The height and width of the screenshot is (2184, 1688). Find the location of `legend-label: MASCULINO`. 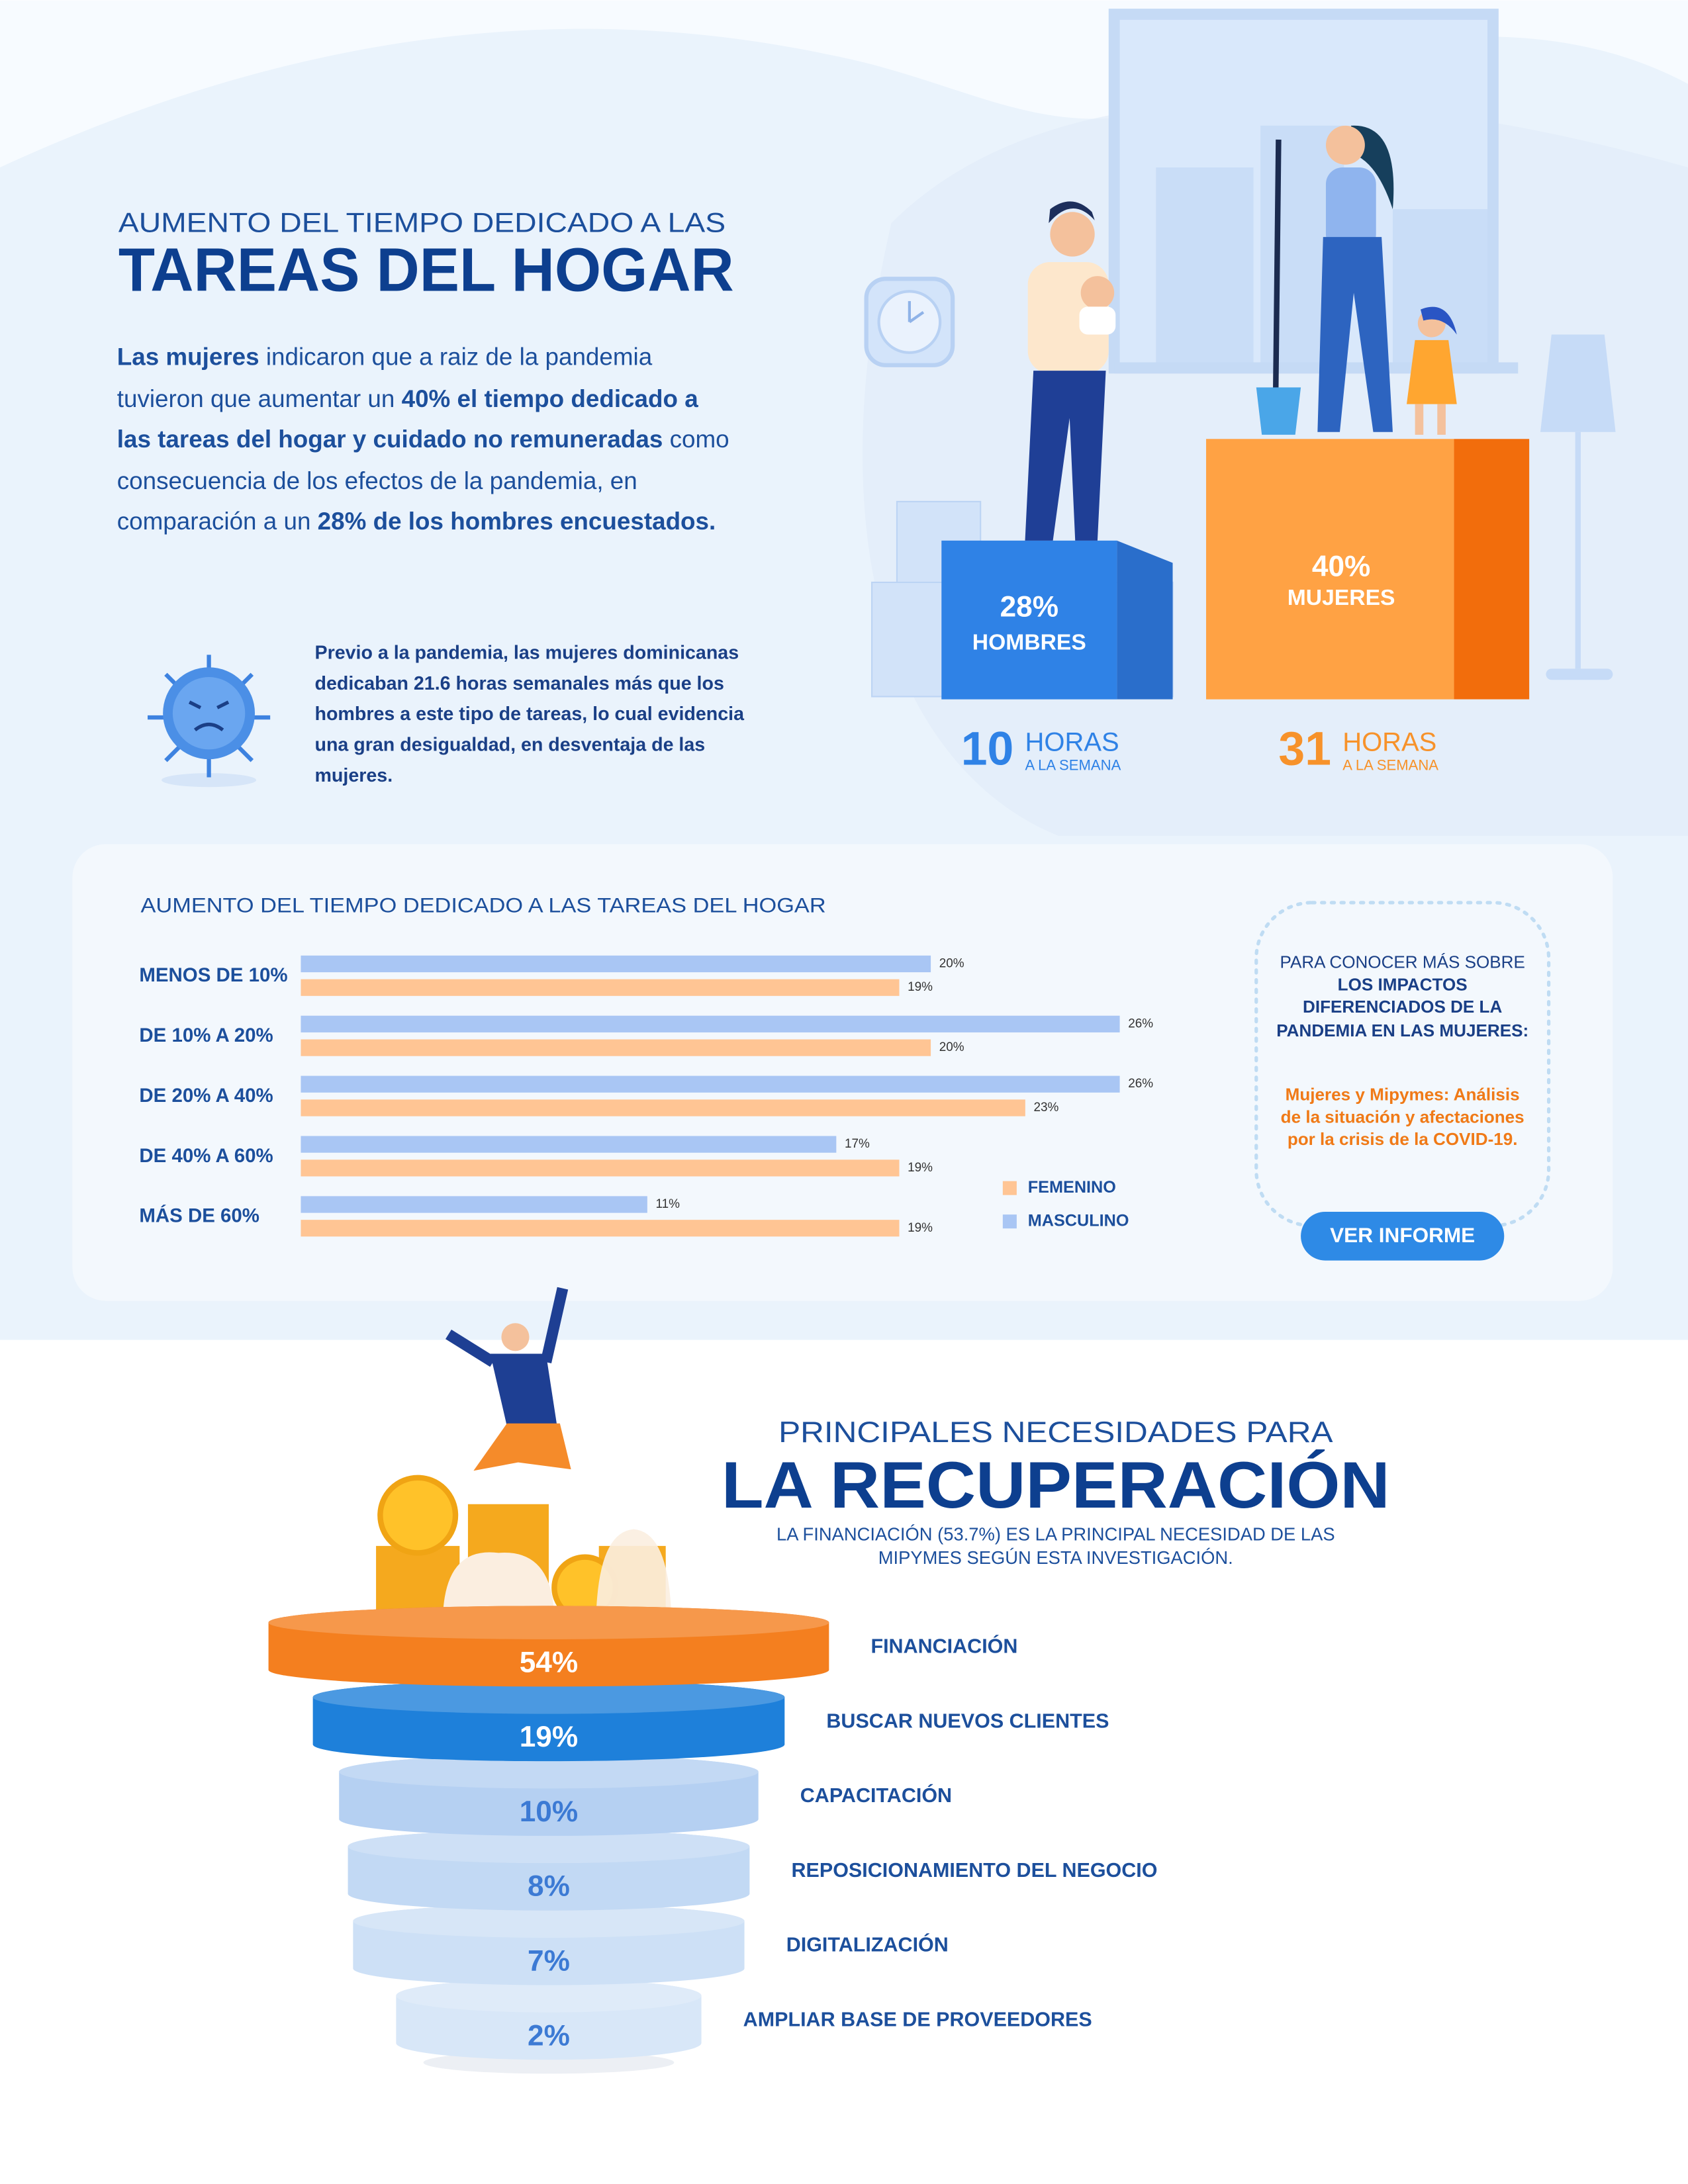

legend-label: MASCULINO is located at coordinates (1078, 1220).